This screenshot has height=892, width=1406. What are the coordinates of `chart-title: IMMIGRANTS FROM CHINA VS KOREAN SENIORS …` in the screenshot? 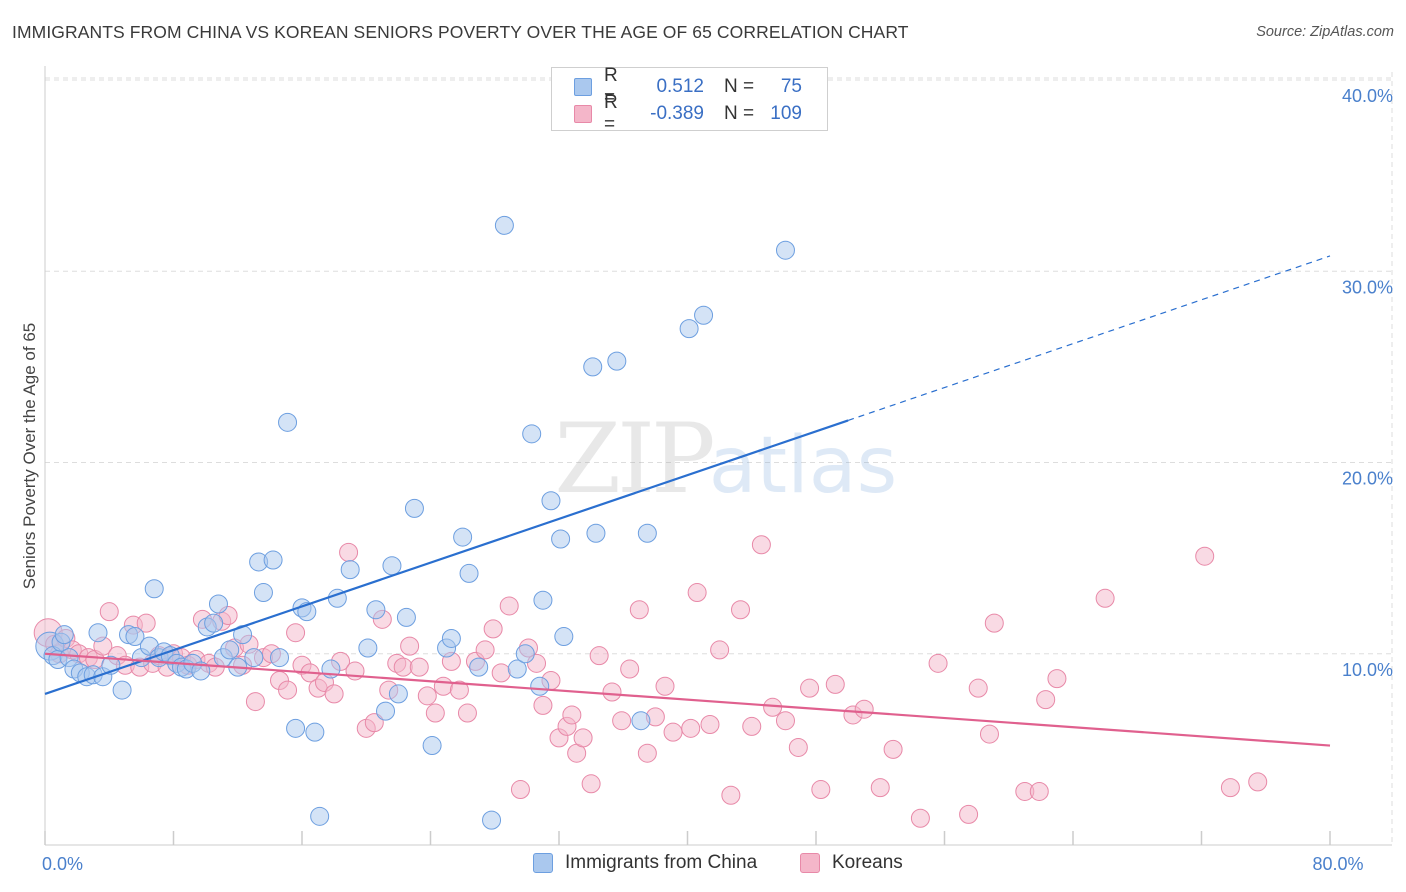 It's located at (460, 32).